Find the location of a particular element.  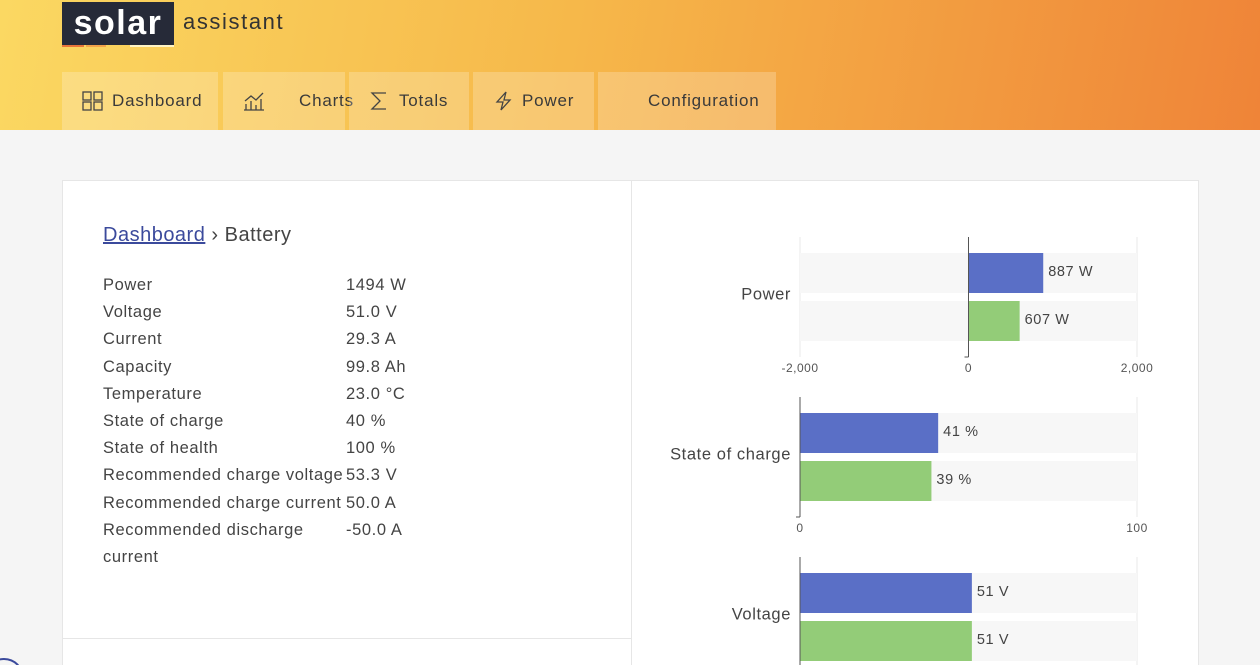

info-label: Current is located at coordinates (133, 339).